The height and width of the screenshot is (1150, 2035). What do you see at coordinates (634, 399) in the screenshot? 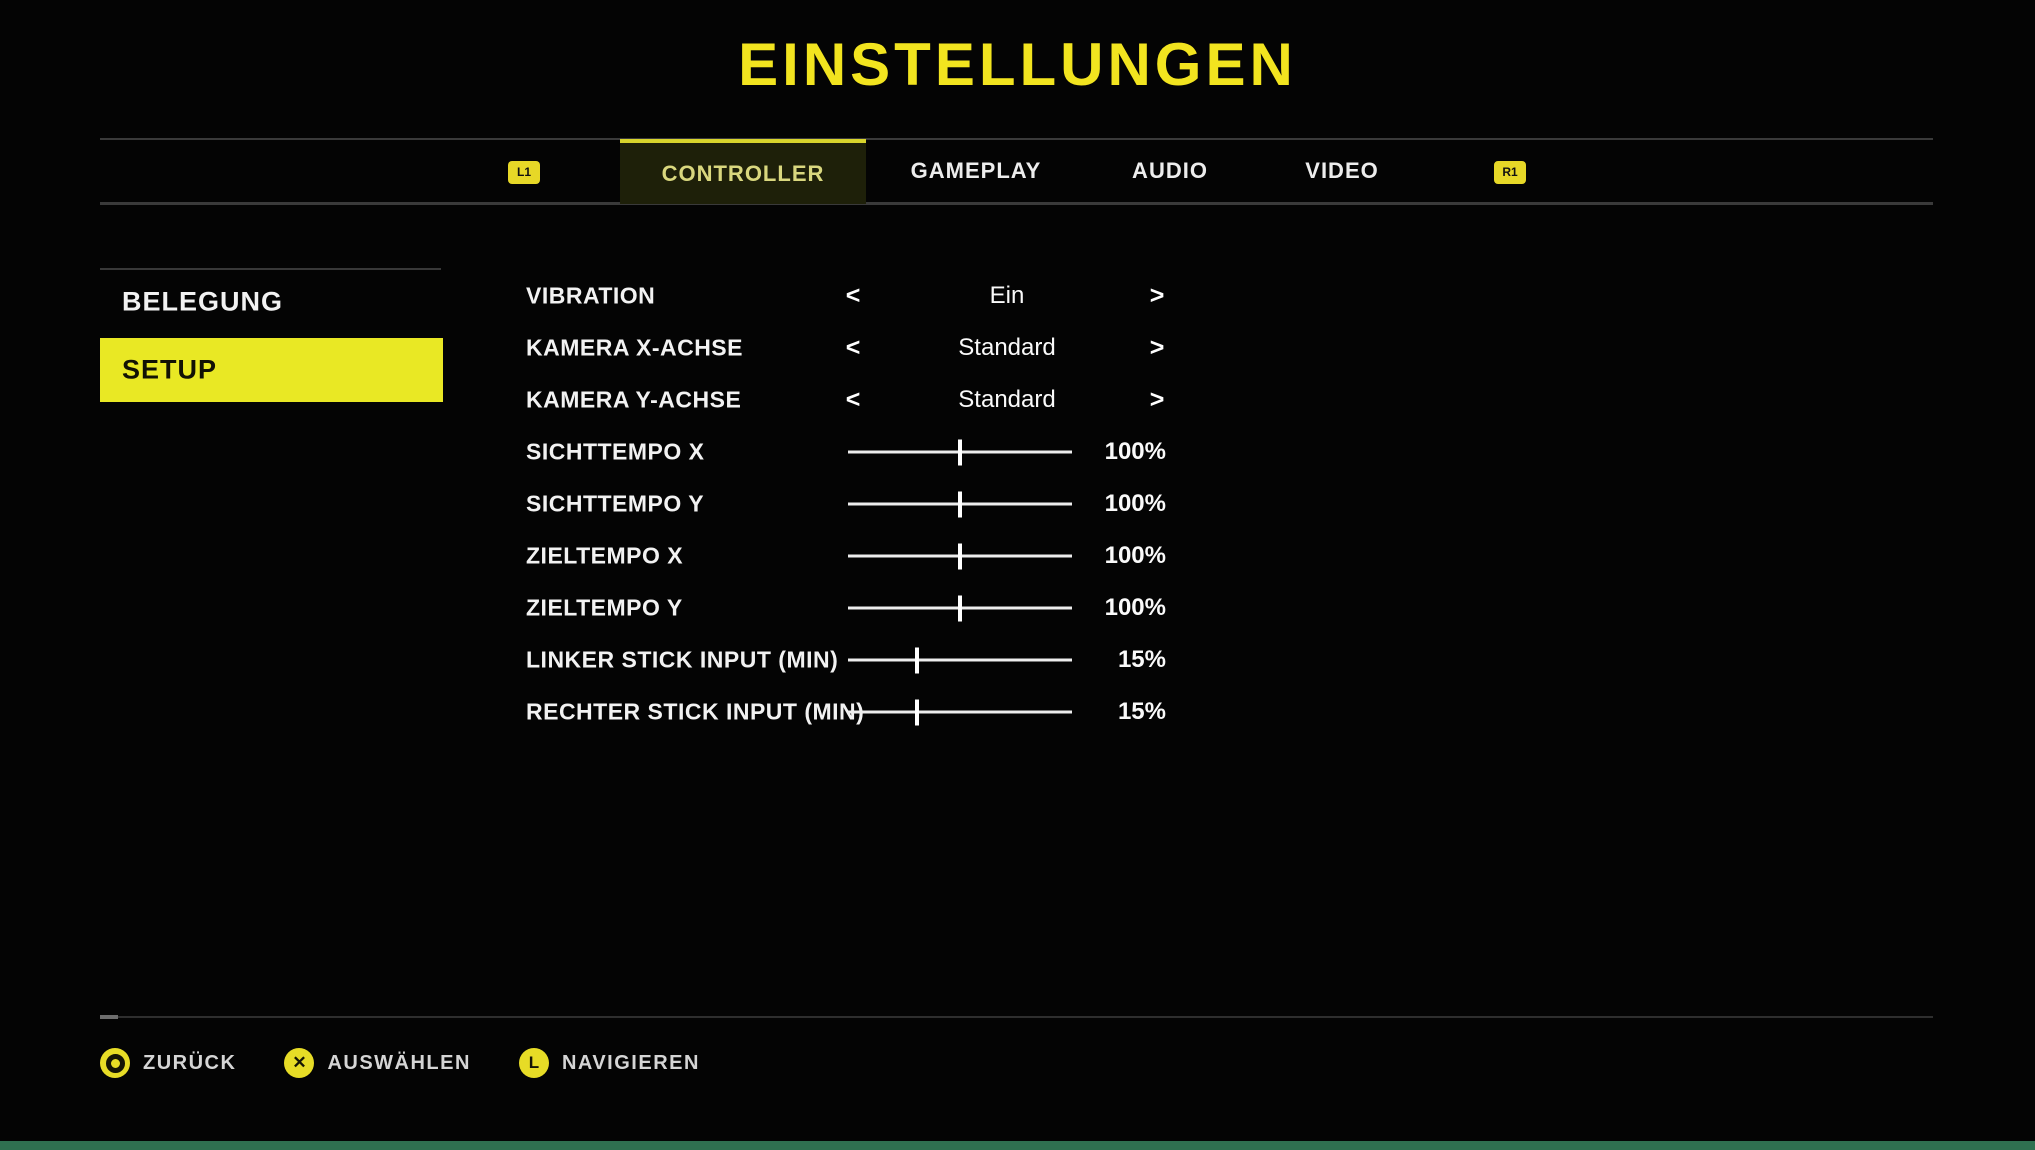
I see `setting-label: KAMERA Y-ACHSE` at bounding box center [634, 399].